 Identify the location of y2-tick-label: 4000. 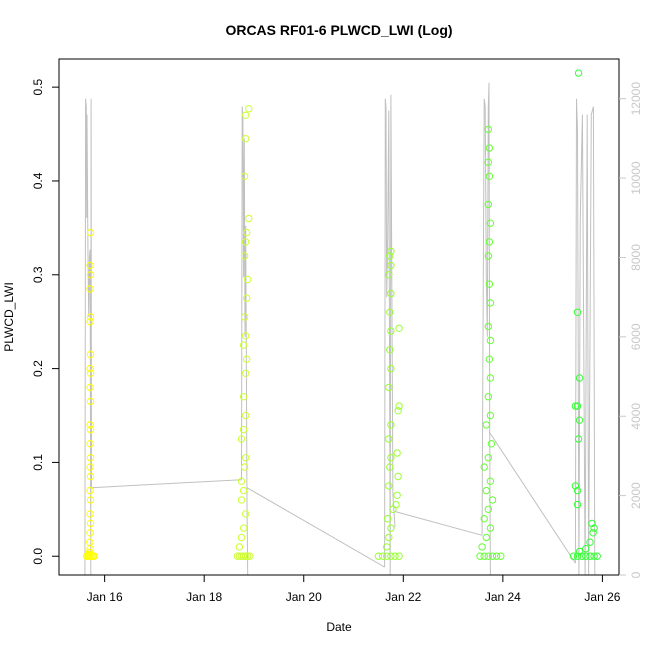
(636, 416).